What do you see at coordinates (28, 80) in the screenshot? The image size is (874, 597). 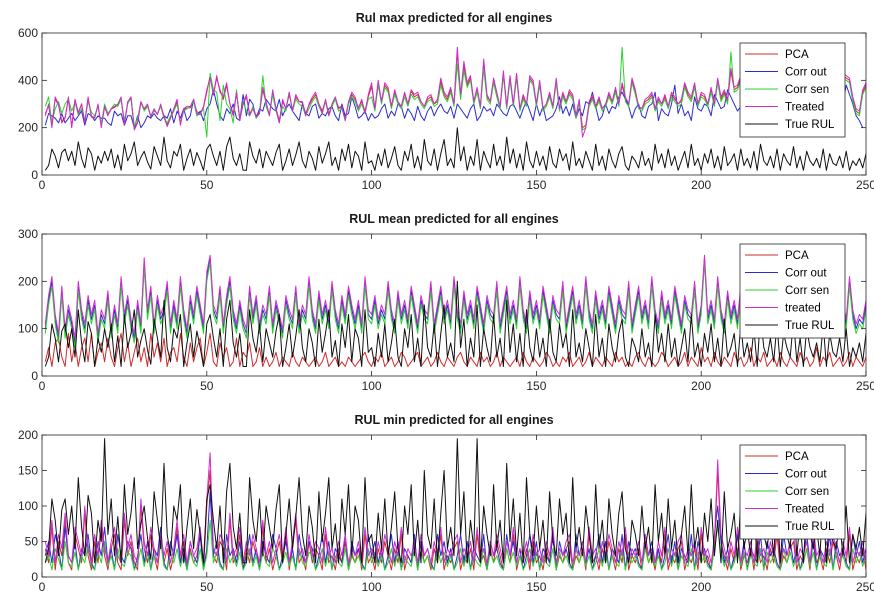 I see `y-tick-label: 400` at bounding box center [28, 80].